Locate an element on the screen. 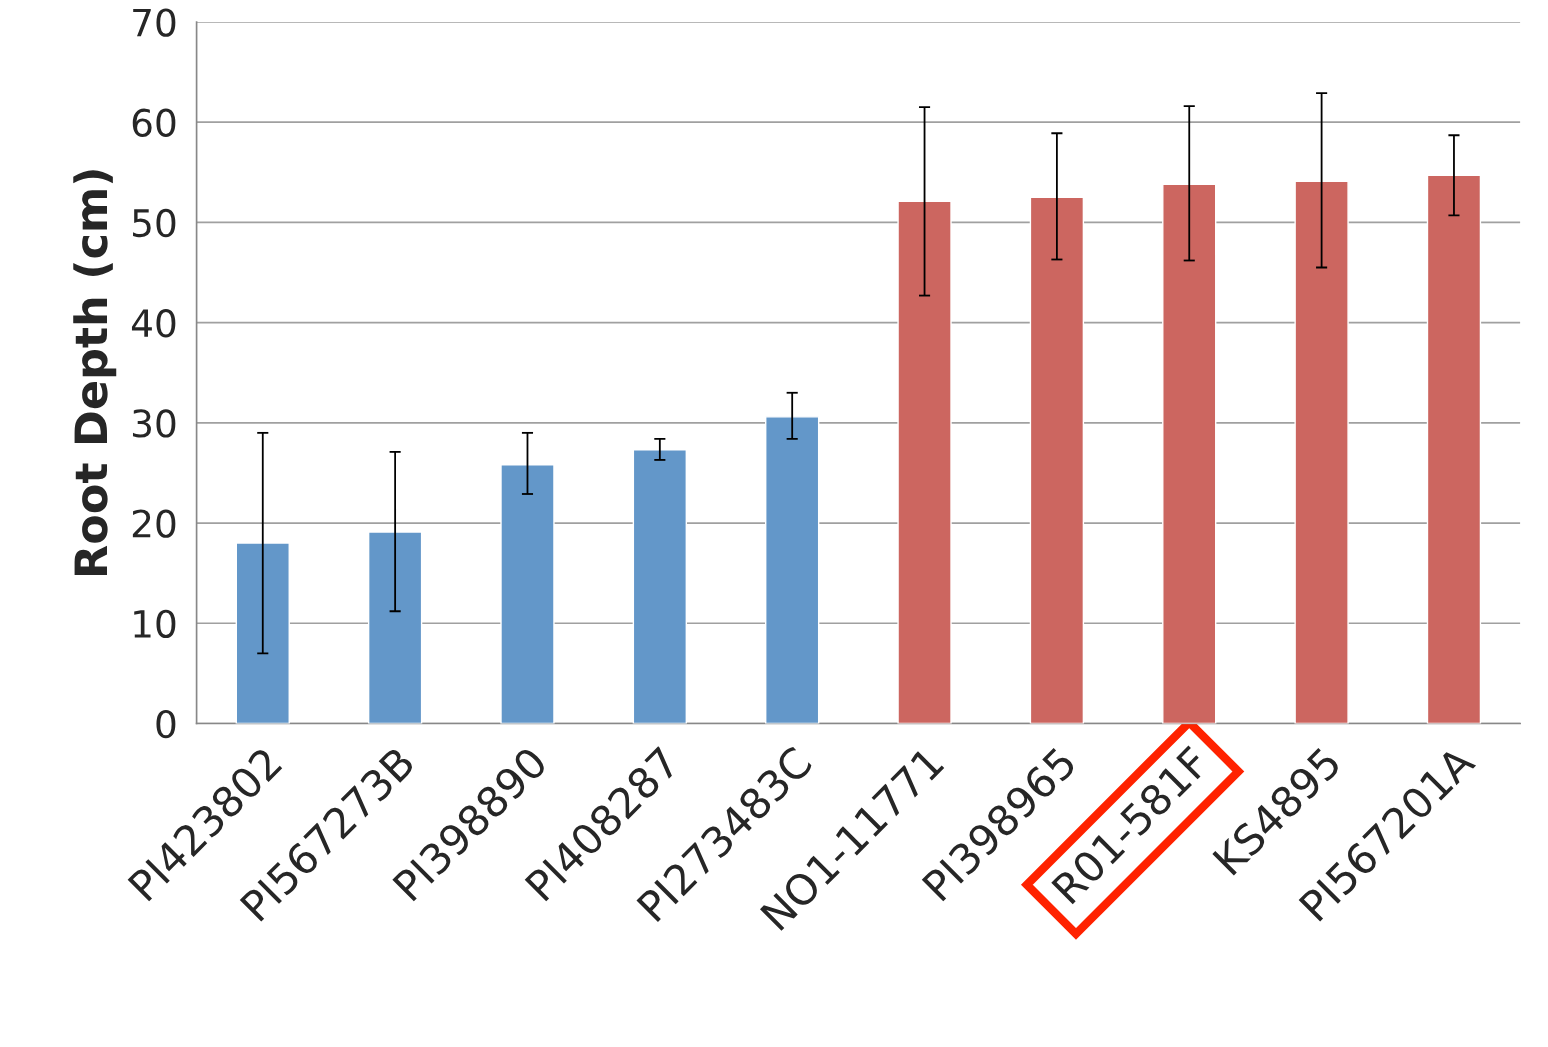 The image size is (1548, 1047). y-tick-label: 60 is located at coordinates (154, 122).